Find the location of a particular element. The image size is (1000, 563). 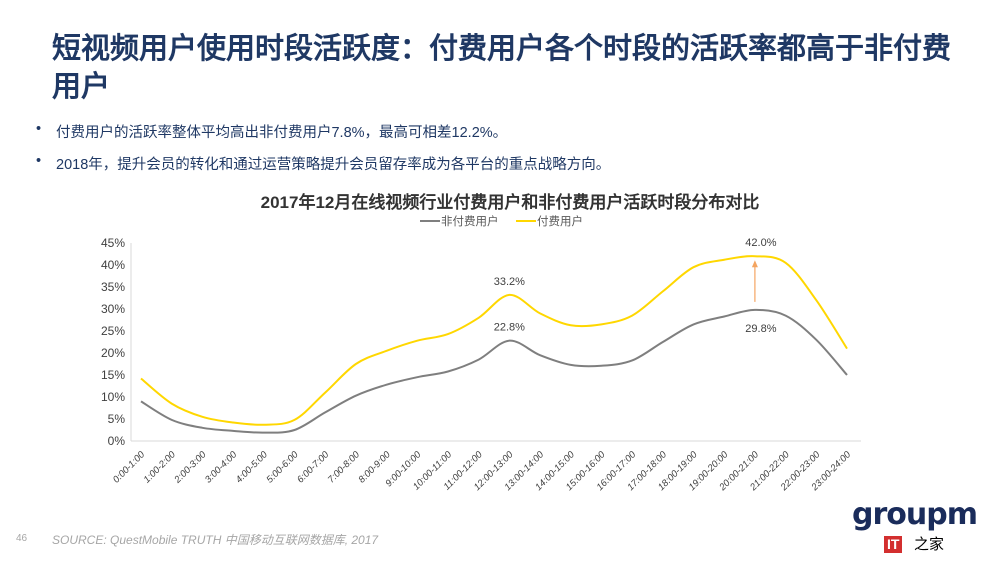

x-tick-label: 7:00-8:00 is located at coordinates (344, 467).